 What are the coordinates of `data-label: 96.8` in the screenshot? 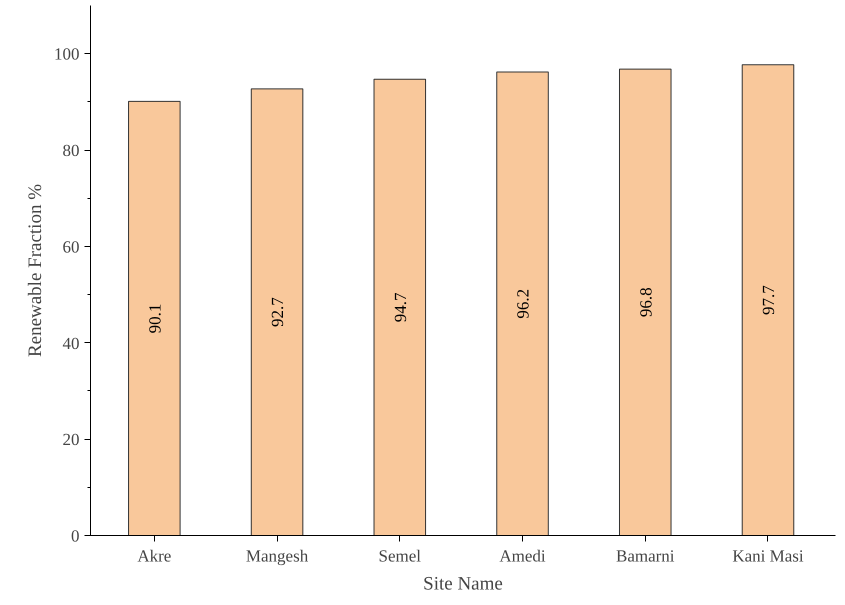 It's located at (646, 302).